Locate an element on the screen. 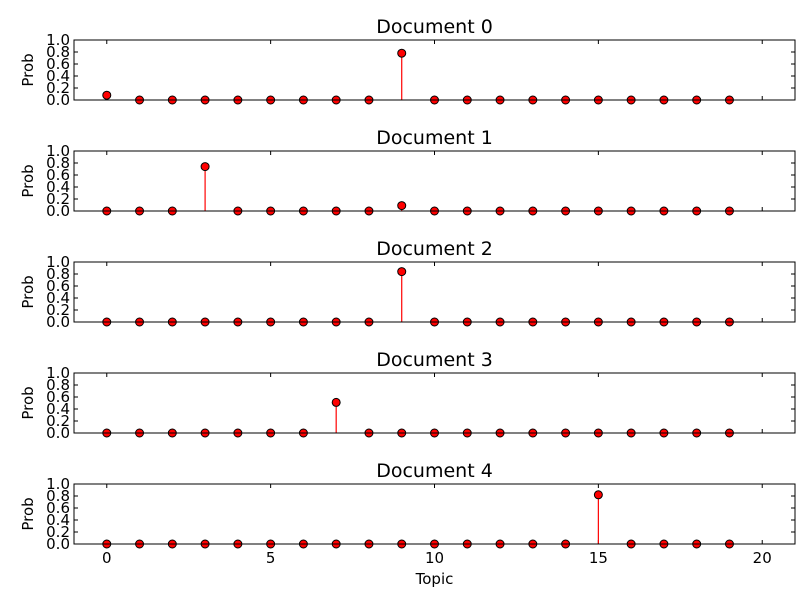 The height and width of the screenshot is (612, 812). x-tick-label: 15 is located at coordinates (598, 558).